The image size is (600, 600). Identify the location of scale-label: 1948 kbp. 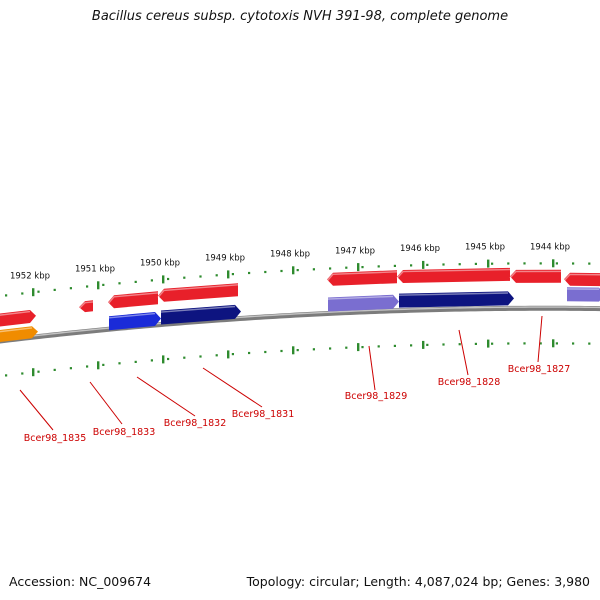
(290, 255).